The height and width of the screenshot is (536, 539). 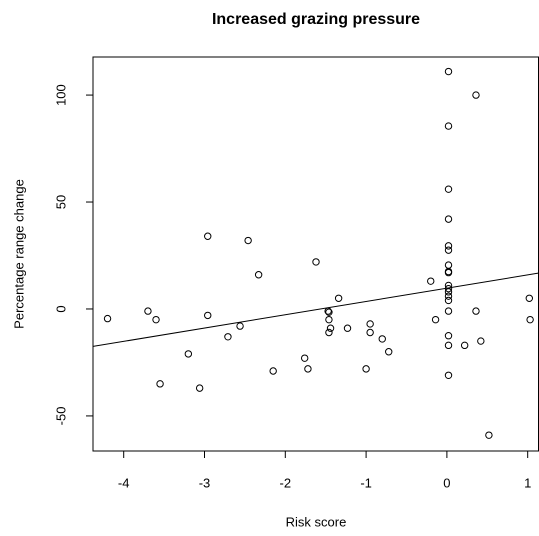 What do you see at coordinates (124, 482) in the screenshot?
I see `x-tick-label: -4` at bounding box center [124, 482].